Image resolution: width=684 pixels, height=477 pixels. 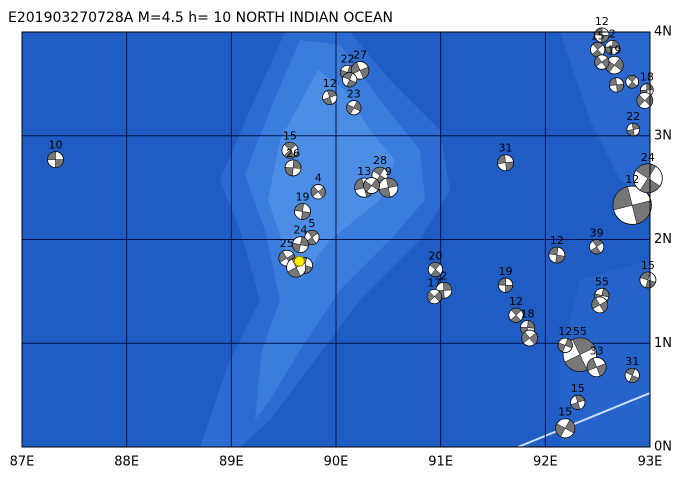 What do you see at coordinates (545, 462) in the screenshot?
I see `lon-label: 92E` at bounding box center [545, 462].